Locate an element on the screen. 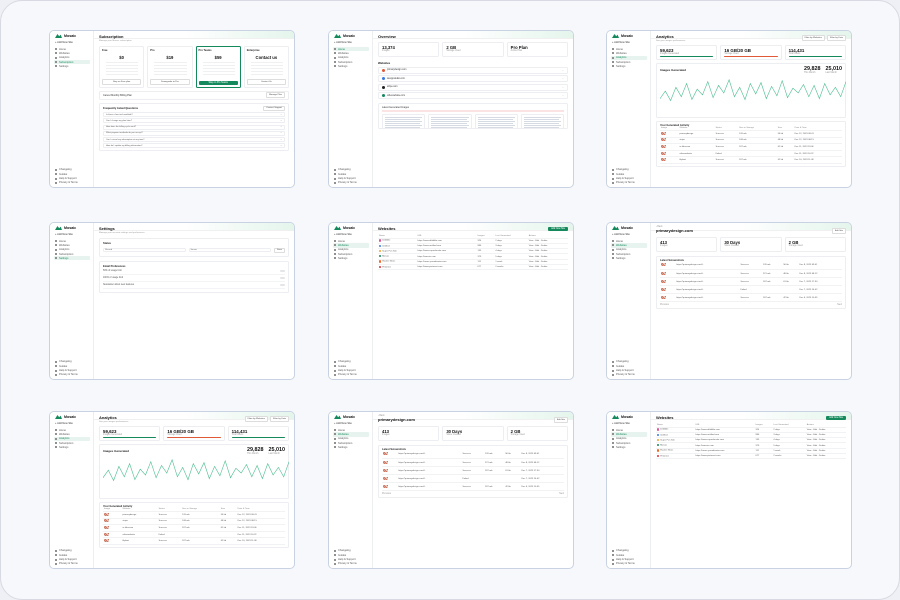  faq-item: How does the billing cycle work? ⌄ is located at coordinates (194, 127).